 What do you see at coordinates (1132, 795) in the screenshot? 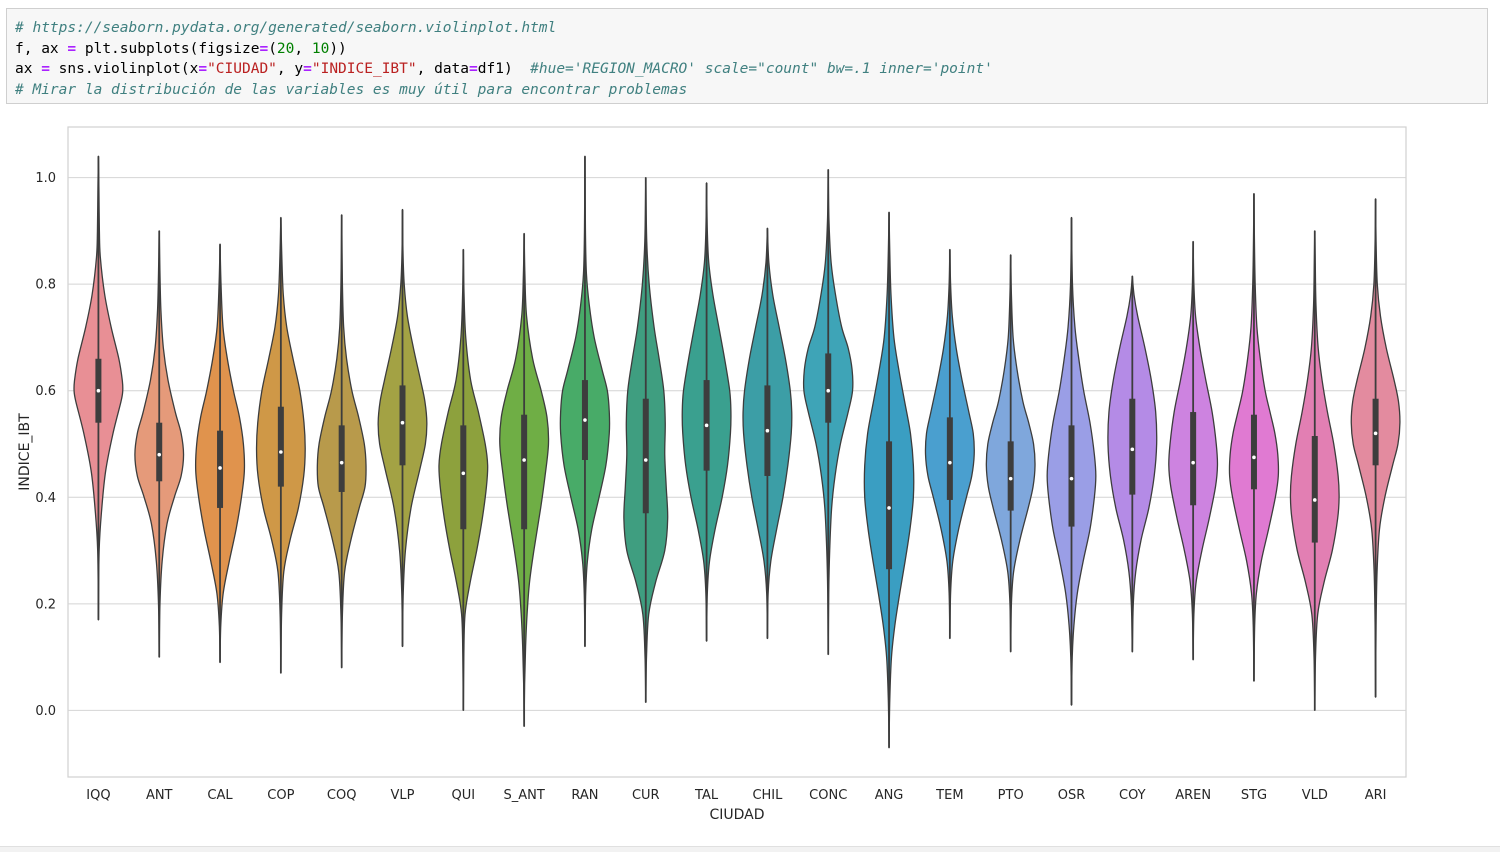
I see `x-tick-label: COY` at bounding box center [1132, 795].